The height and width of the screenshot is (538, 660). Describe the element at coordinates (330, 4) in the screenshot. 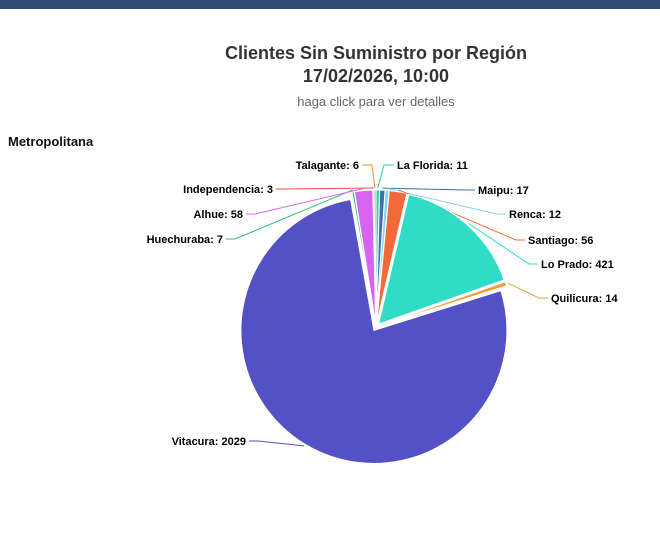

I see `top-navigation-bar` at that location.